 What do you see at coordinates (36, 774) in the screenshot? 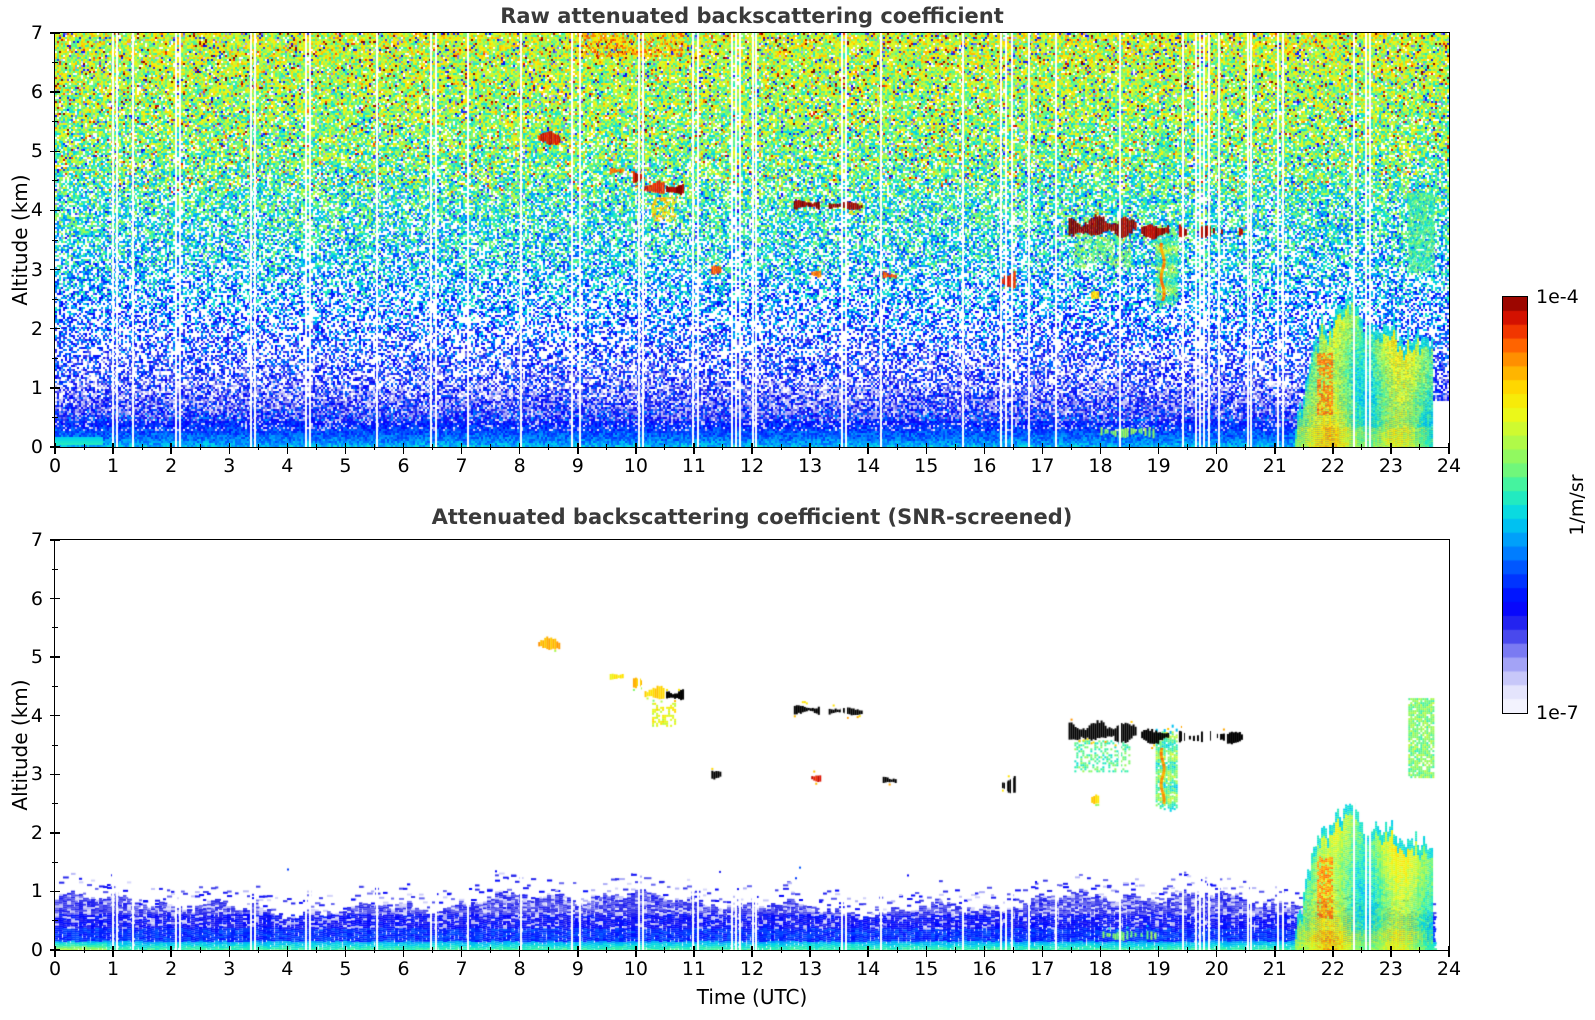
I see `y-tick-label: 3` at bounding box center [36, 774].